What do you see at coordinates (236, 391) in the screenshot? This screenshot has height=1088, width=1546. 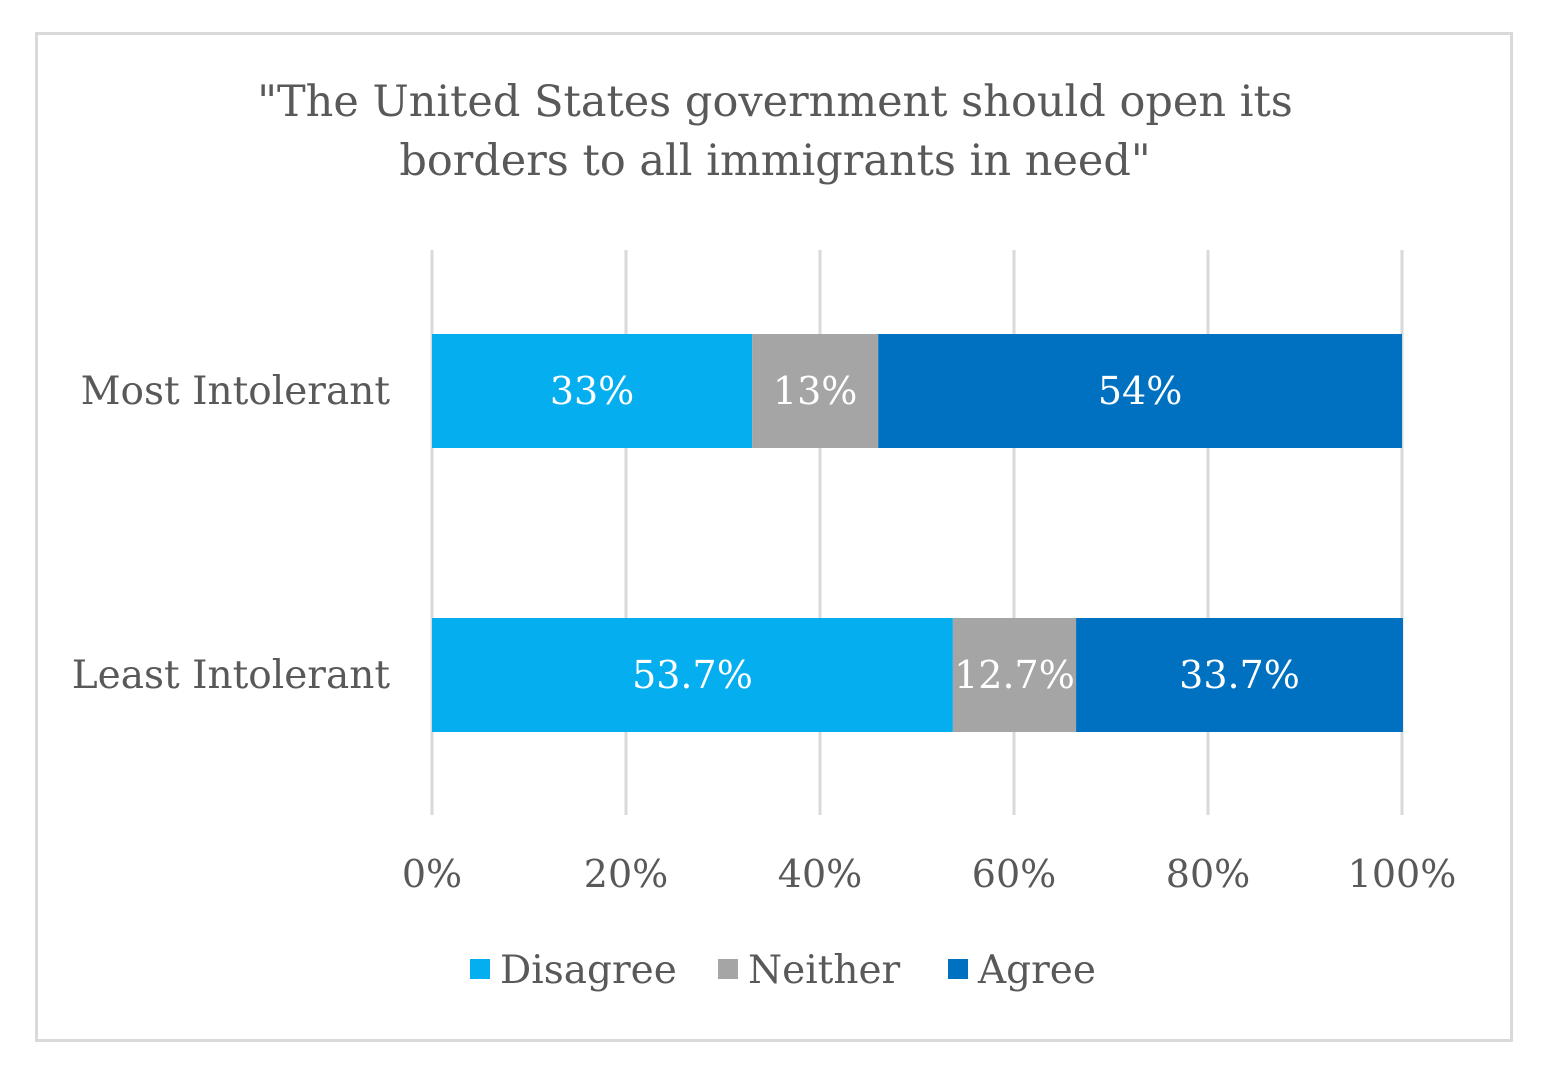 I see `category-label: Most Intolerant` at bounding box center [236, 391].